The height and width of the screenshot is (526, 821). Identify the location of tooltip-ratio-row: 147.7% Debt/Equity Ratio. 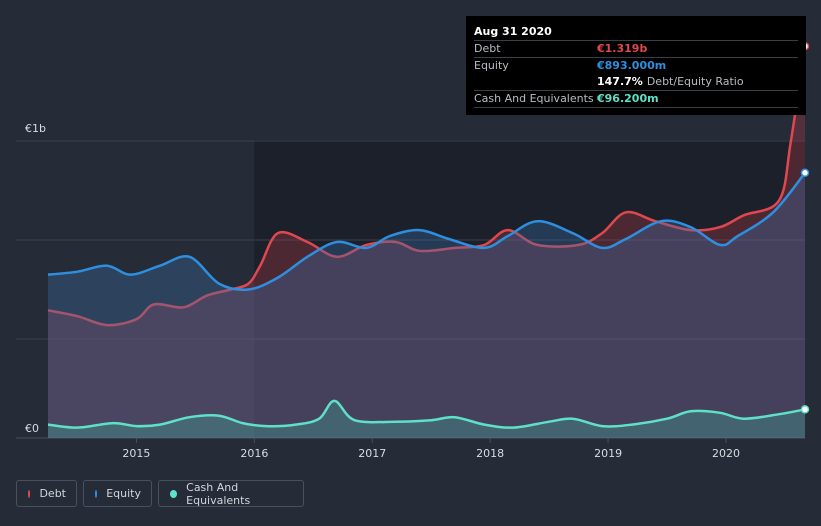
(636, 82).